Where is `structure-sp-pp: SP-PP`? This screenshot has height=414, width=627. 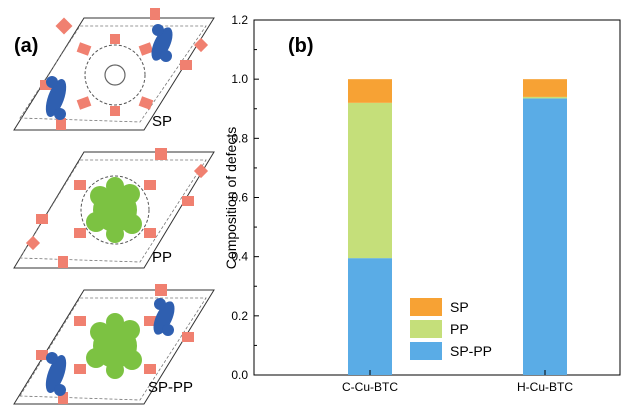 structure-sp-pp: SP-PP is located at coordinates (114, 344).